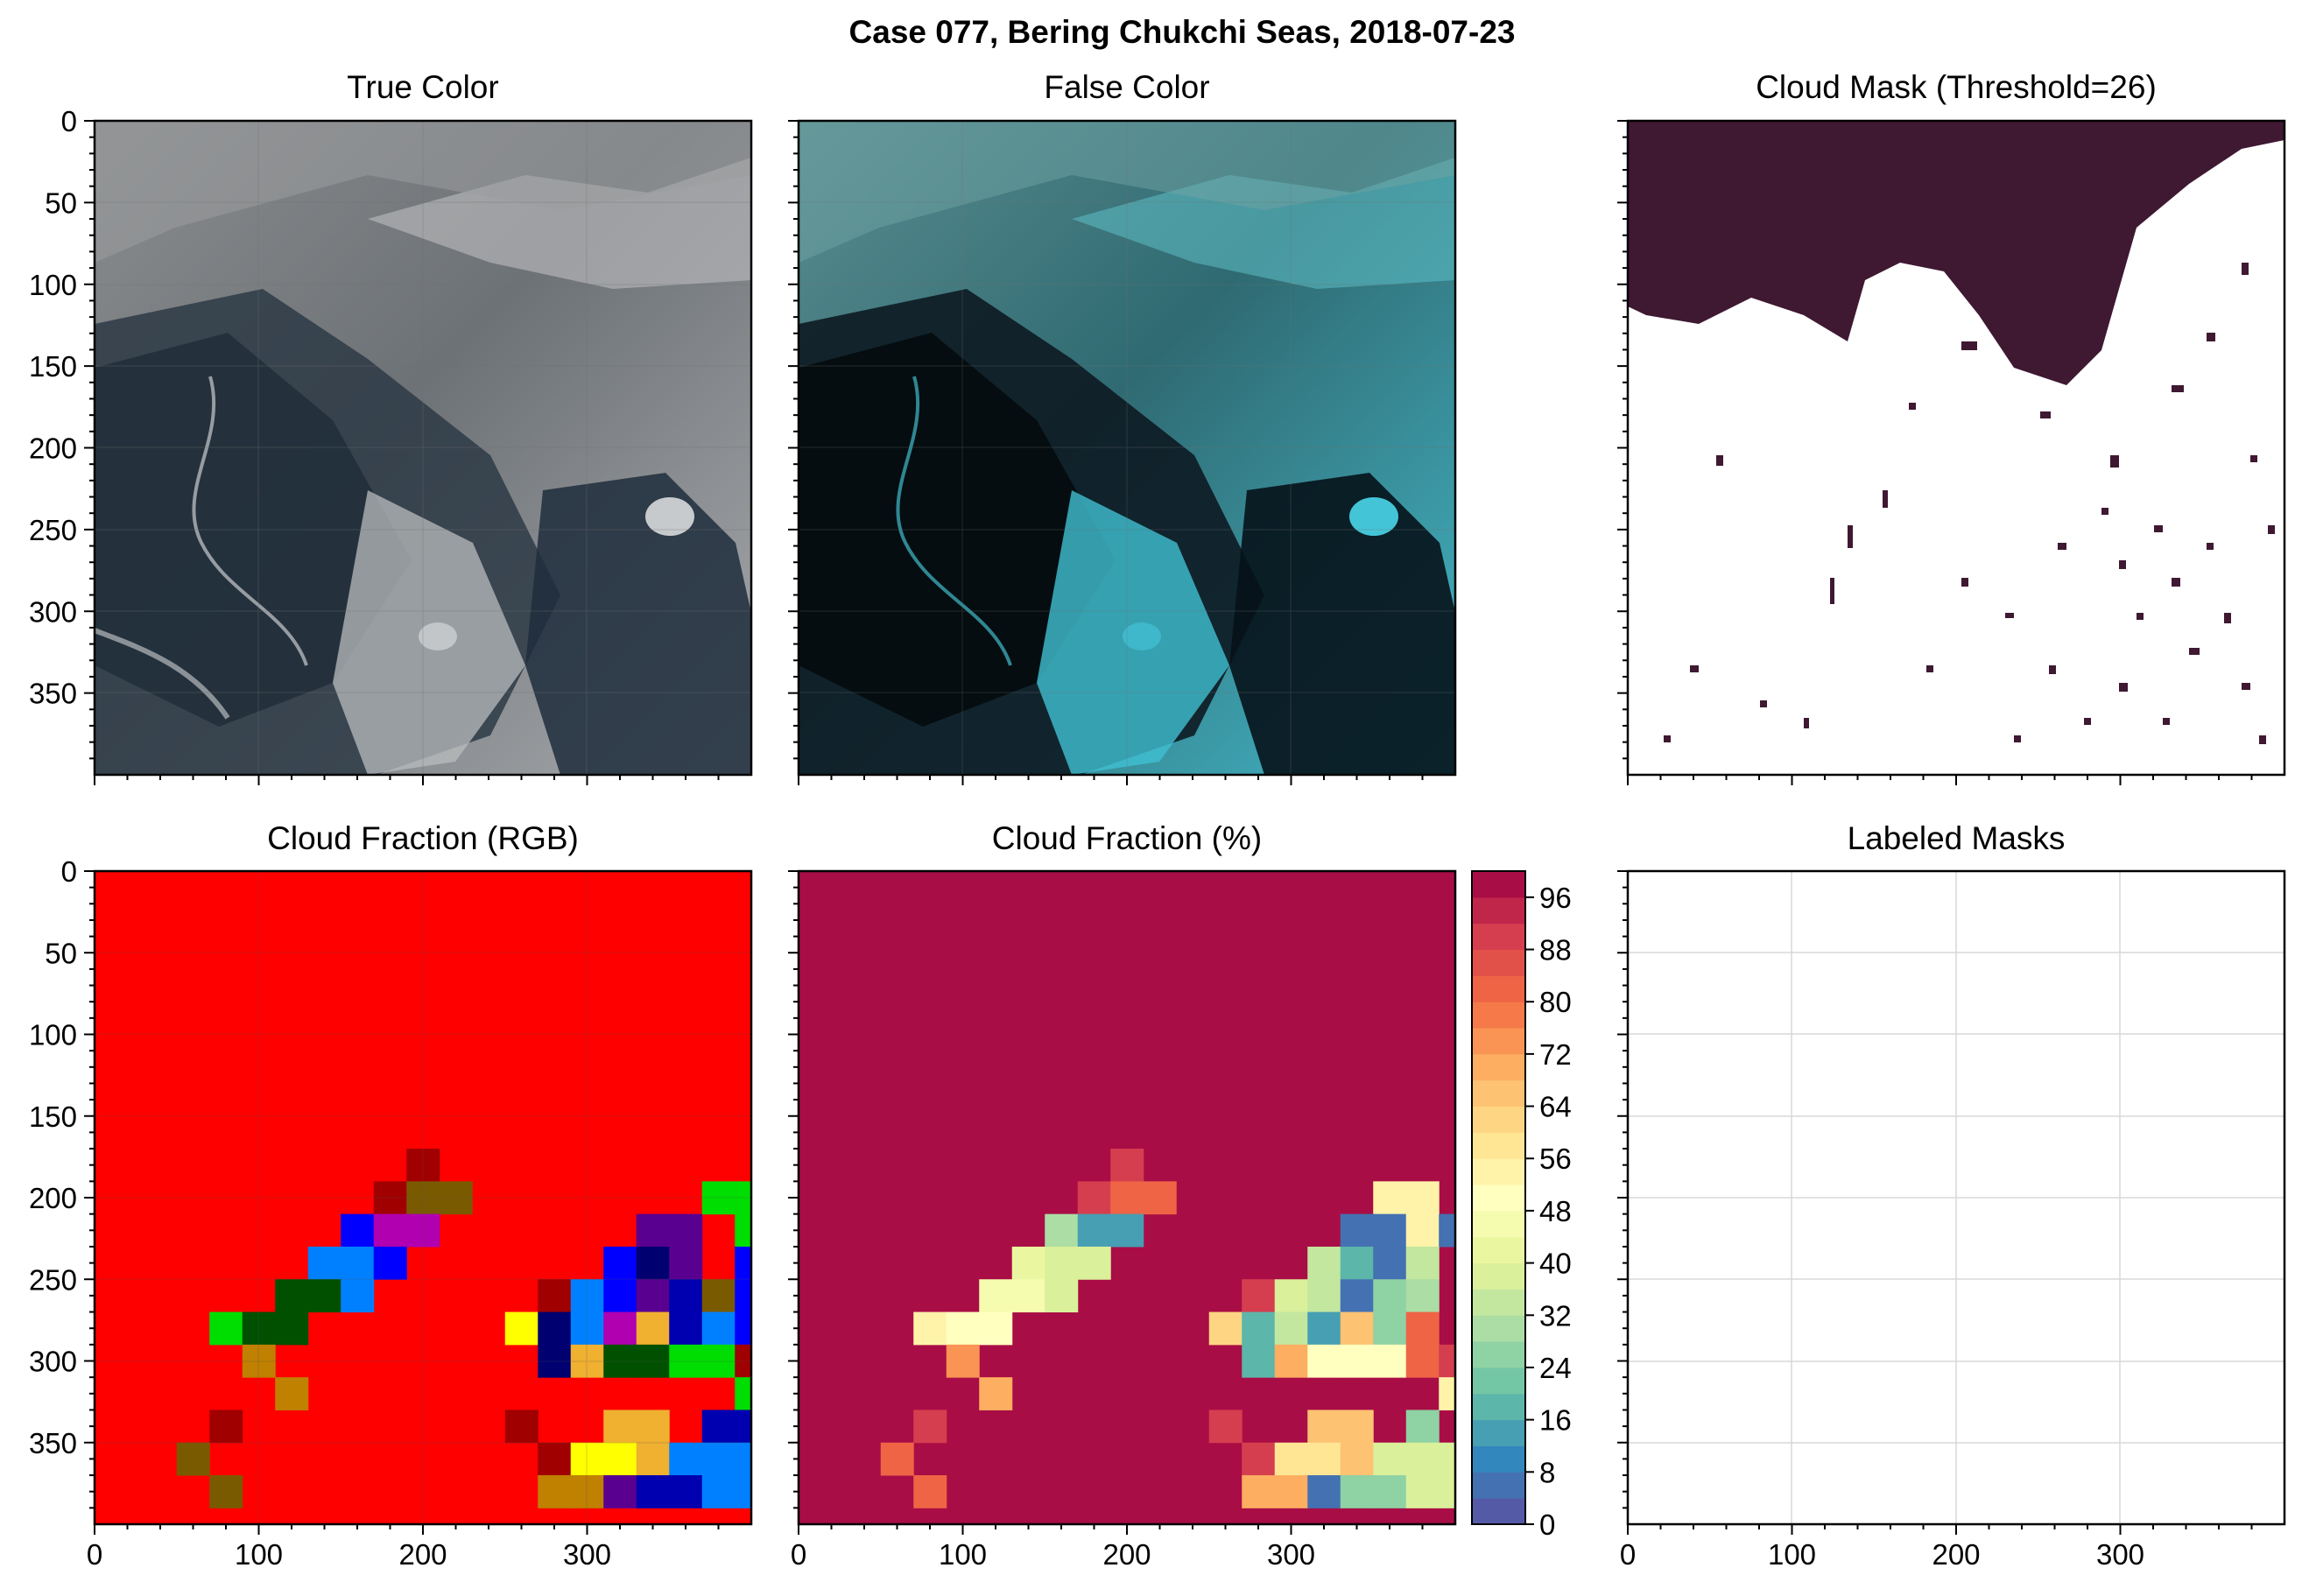  Describe the element at coordinates (1956, 448) in the screenshot. I see `cloud-mask-panel` at that location.